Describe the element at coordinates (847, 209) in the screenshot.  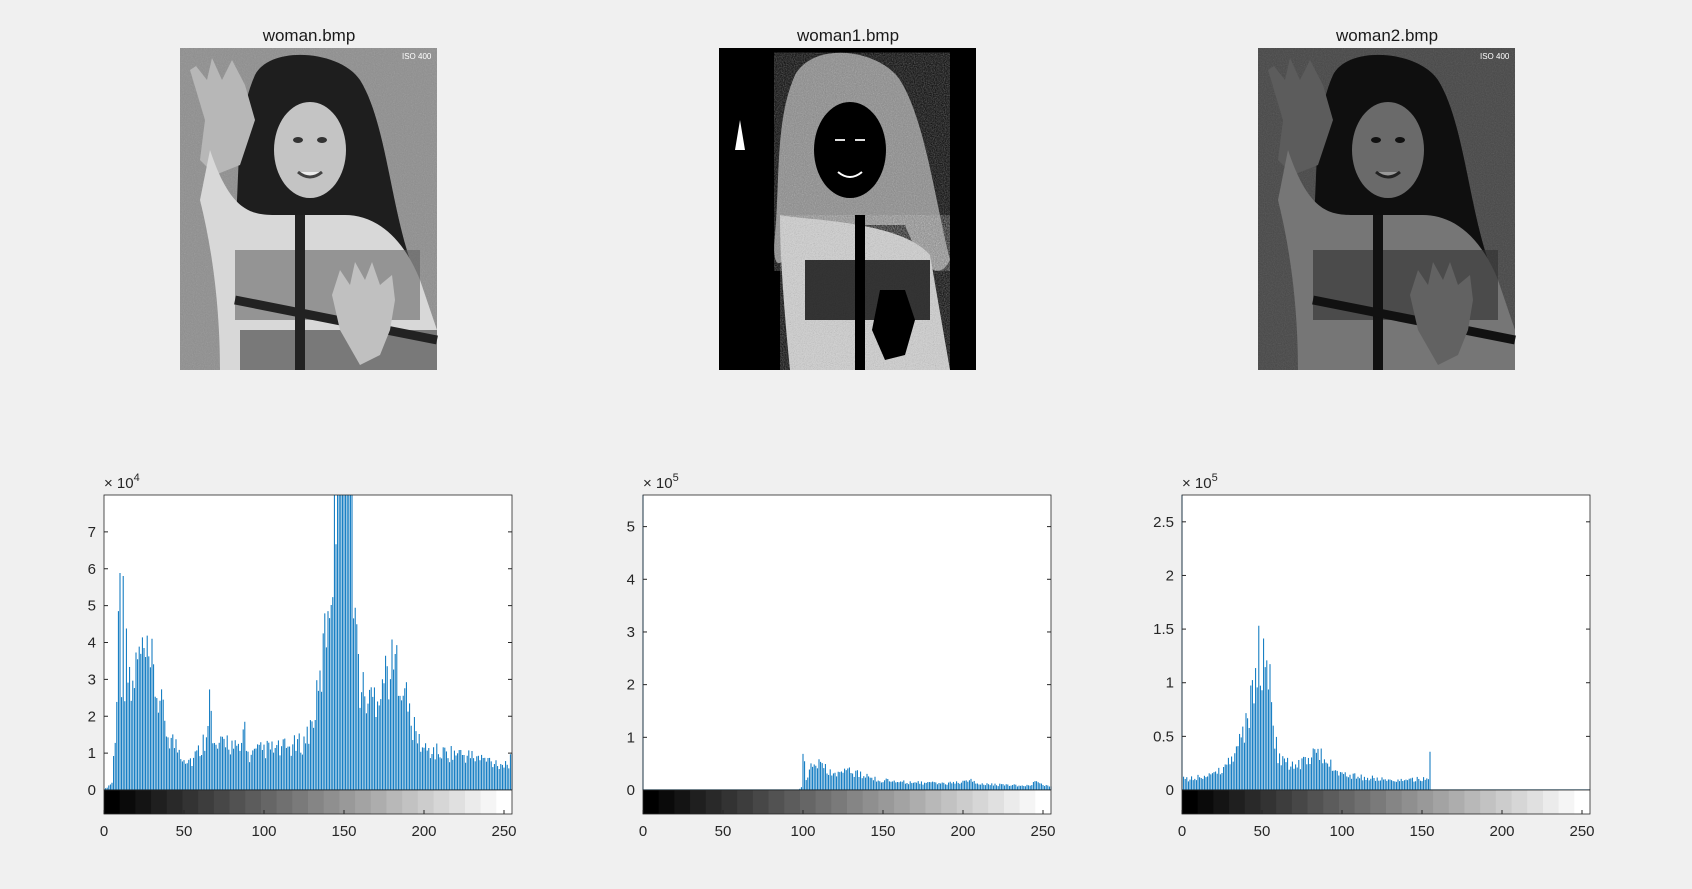
I see `woman1-photo` at that location.